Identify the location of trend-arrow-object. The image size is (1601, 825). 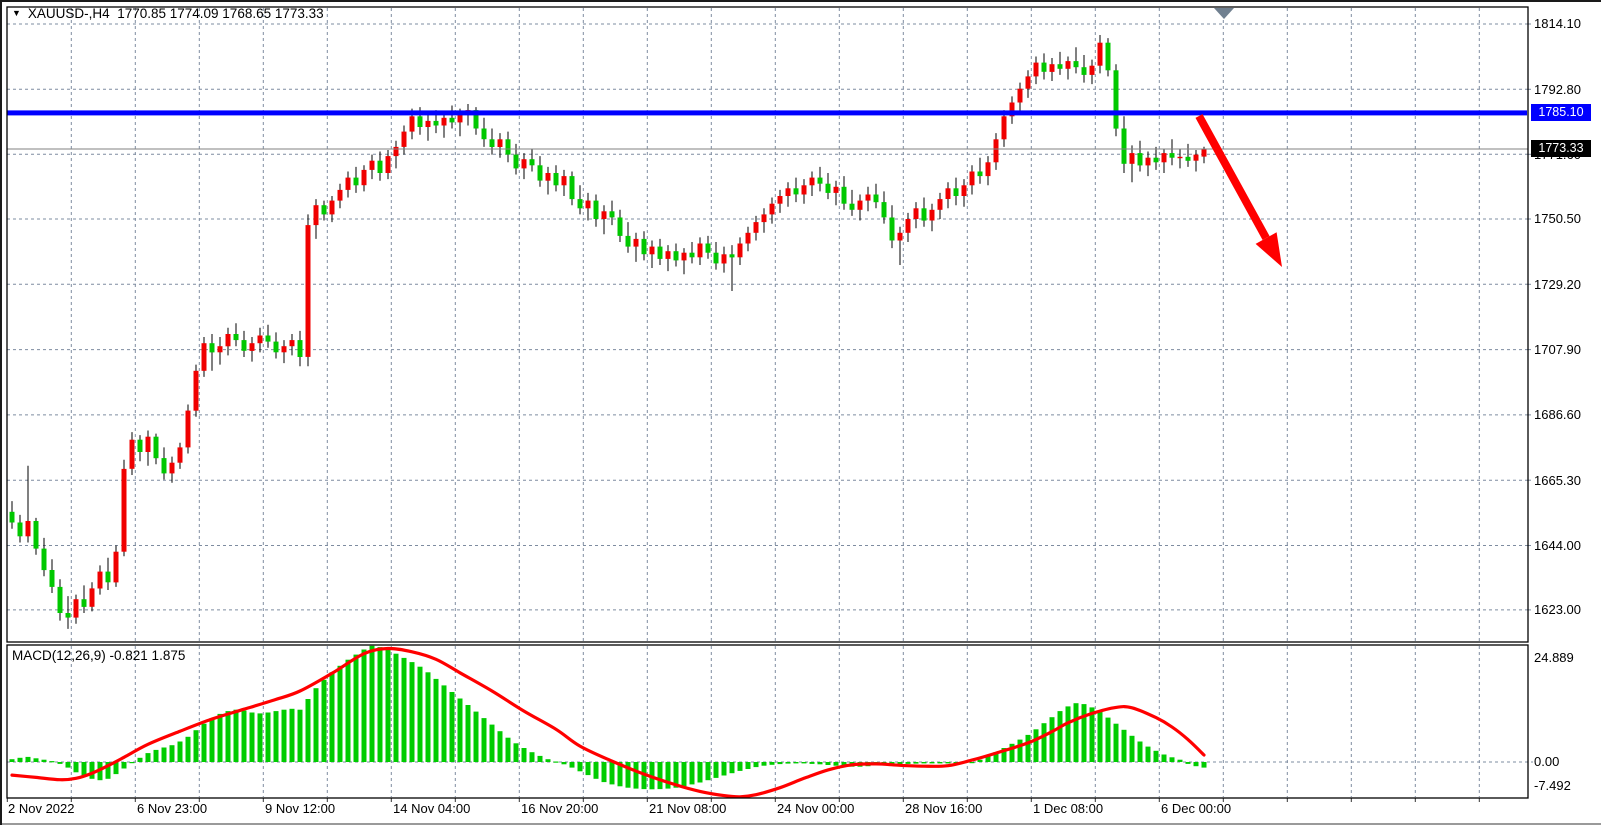
(1238, 190).